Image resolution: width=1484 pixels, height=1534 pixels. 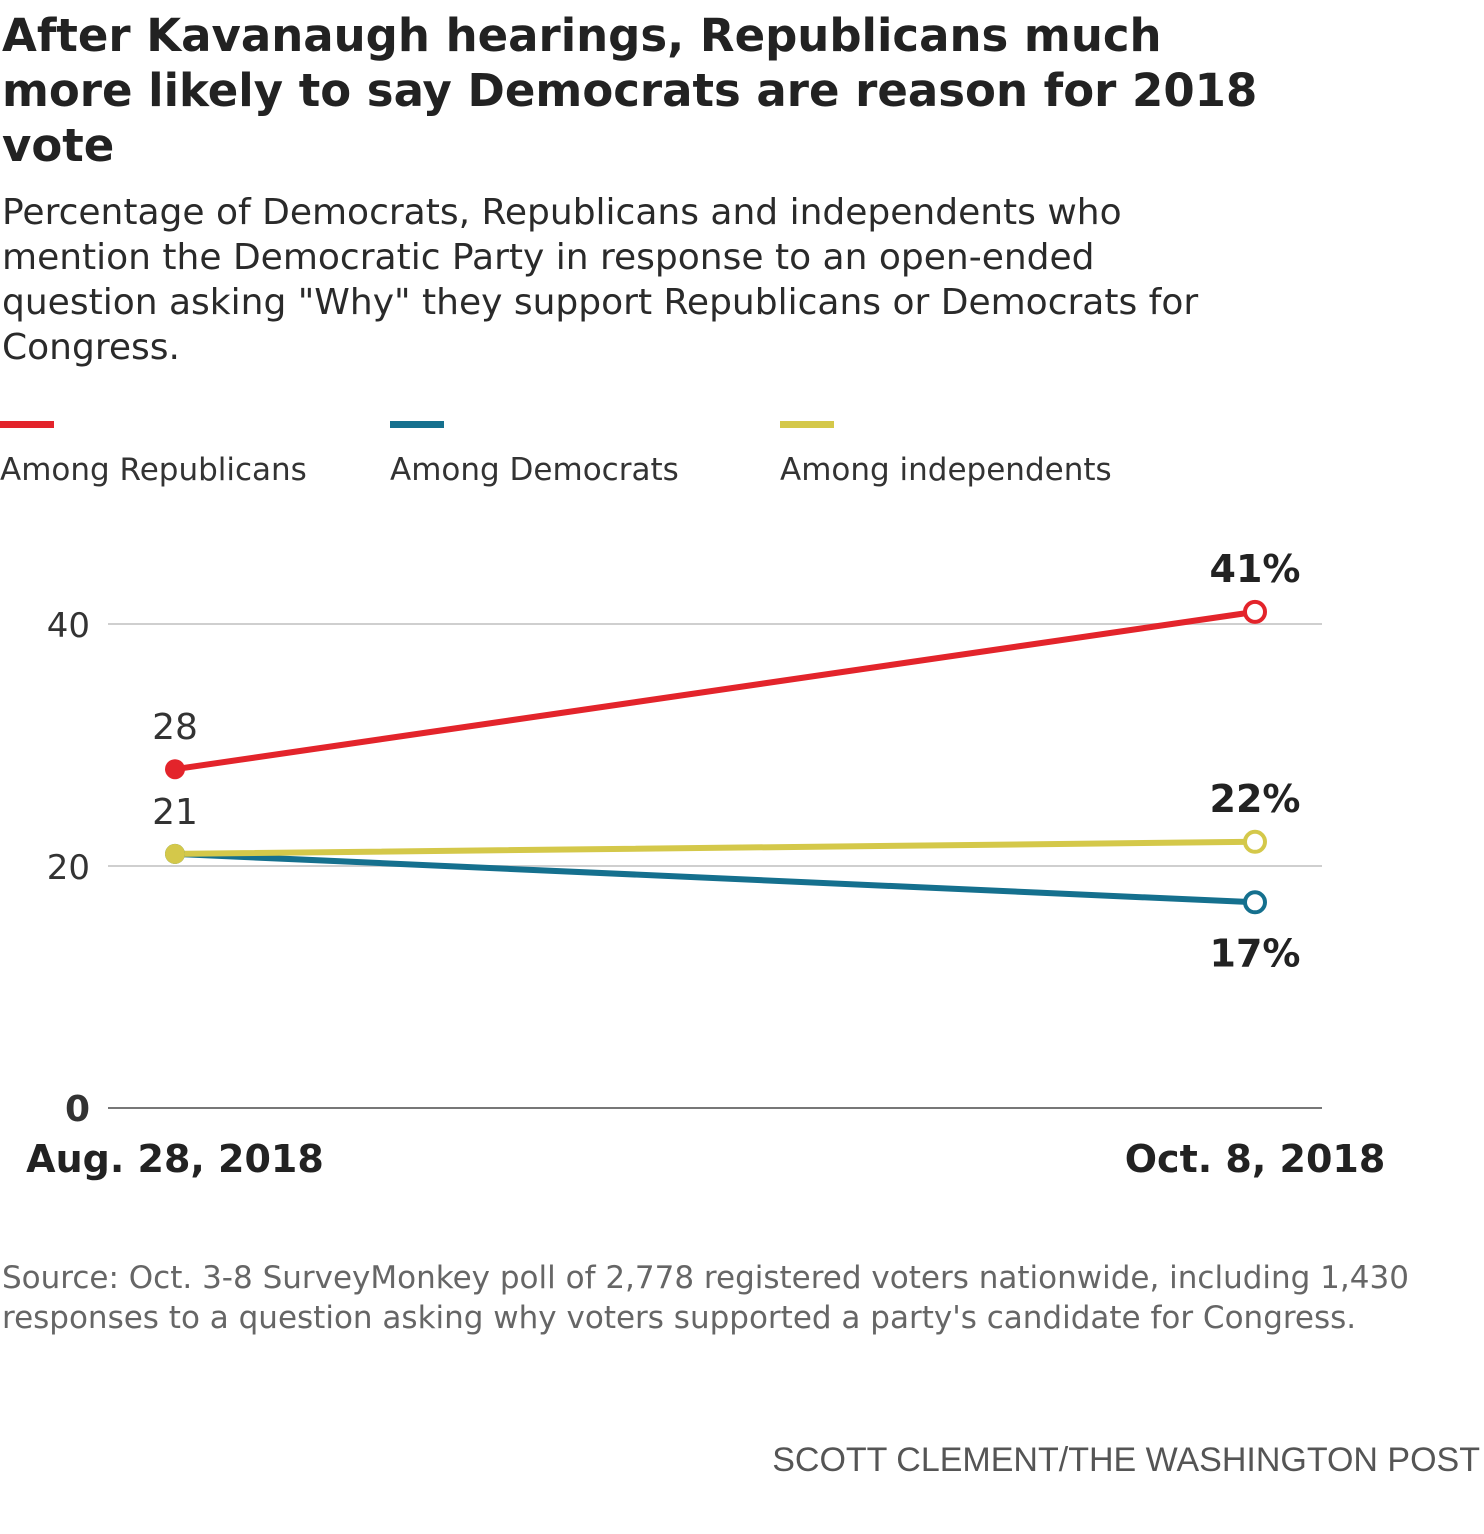 I want to click on legend-item-independents: Among independents, so click(x=946, y=455).